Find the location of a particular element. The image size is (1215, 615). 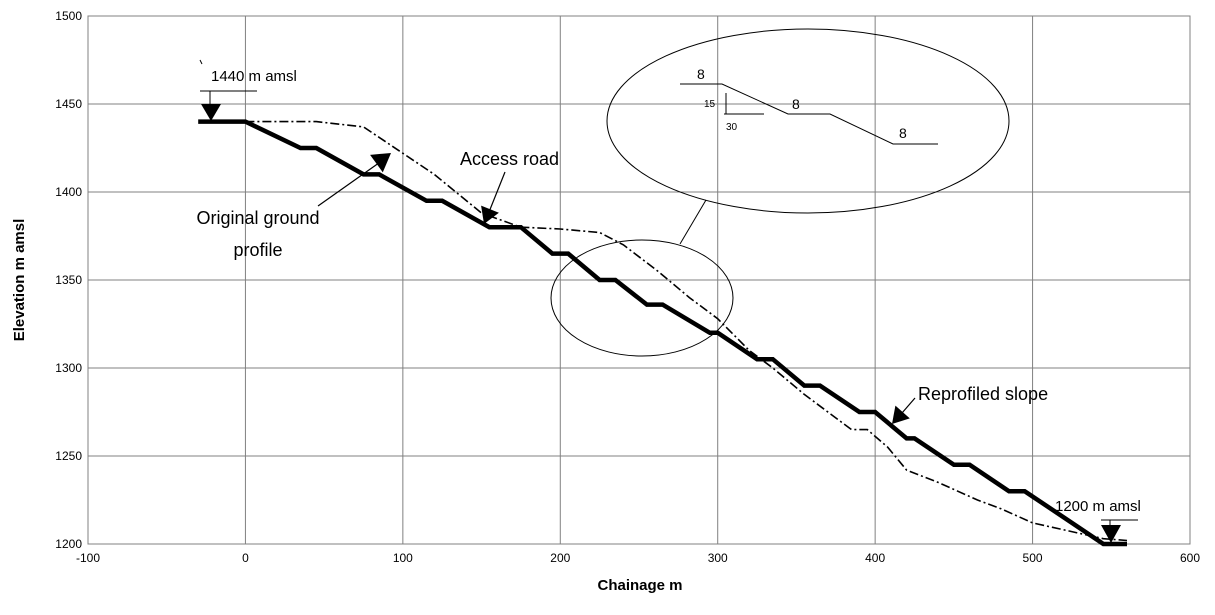

access-road-arrowhead is located at coordinates (490, 214).